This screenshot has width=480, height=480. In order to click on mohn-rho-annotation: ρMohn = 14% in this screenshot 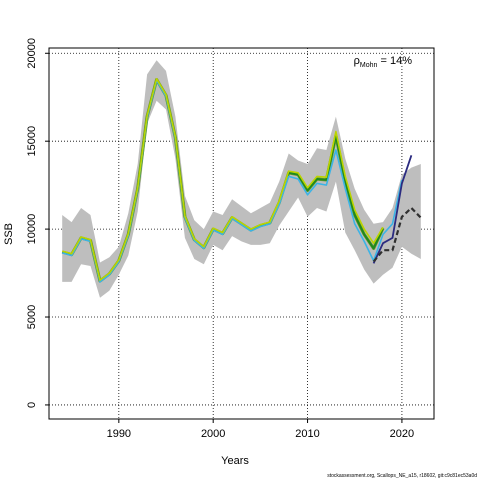, I will do `click(383, 62)`.